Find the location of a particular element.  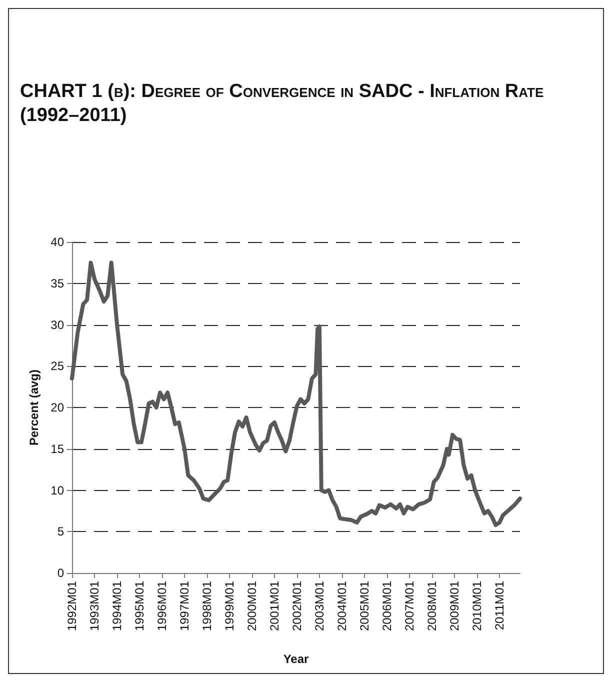

y-tick-label: 20 is located at coordinates (57, 407).